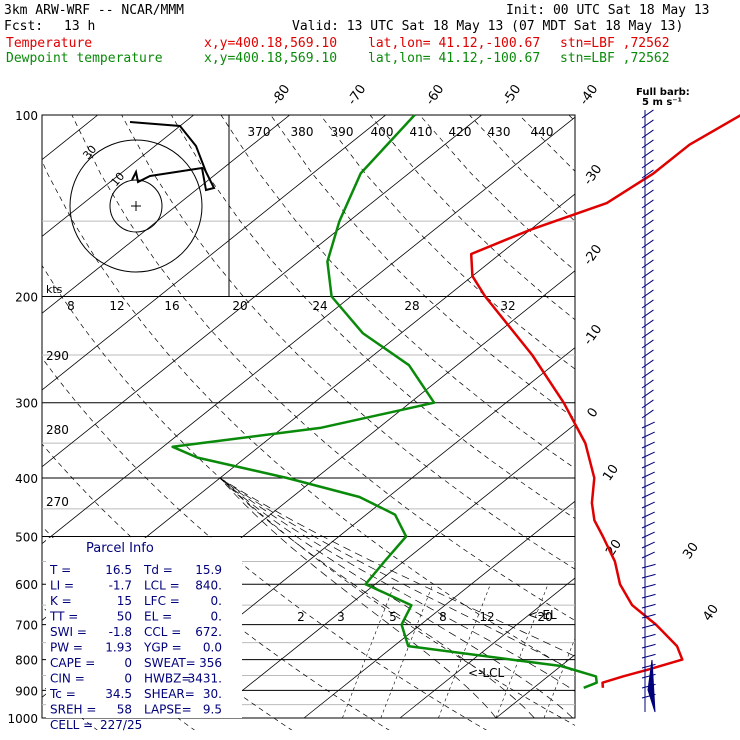 This screenshot has width=740, height=740. What do you see at coordinates (120, 586) in the screenshot?
I see `parcel-info-value: -1.7` at bounding box center [120, 586].